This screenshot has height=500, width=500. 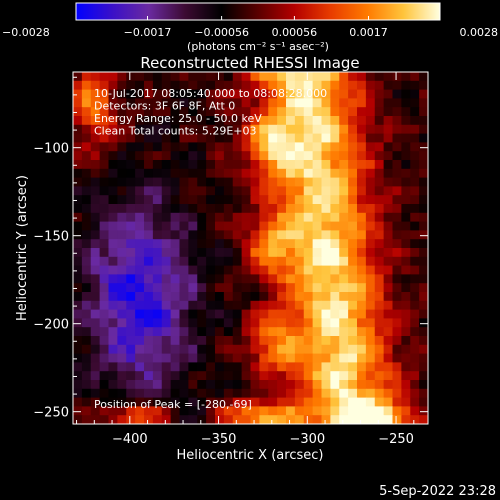 What do you see at coordinates (219, 439) in the screenshot?
I see `x-tick-label: −350` at bounding box center [219, 439].